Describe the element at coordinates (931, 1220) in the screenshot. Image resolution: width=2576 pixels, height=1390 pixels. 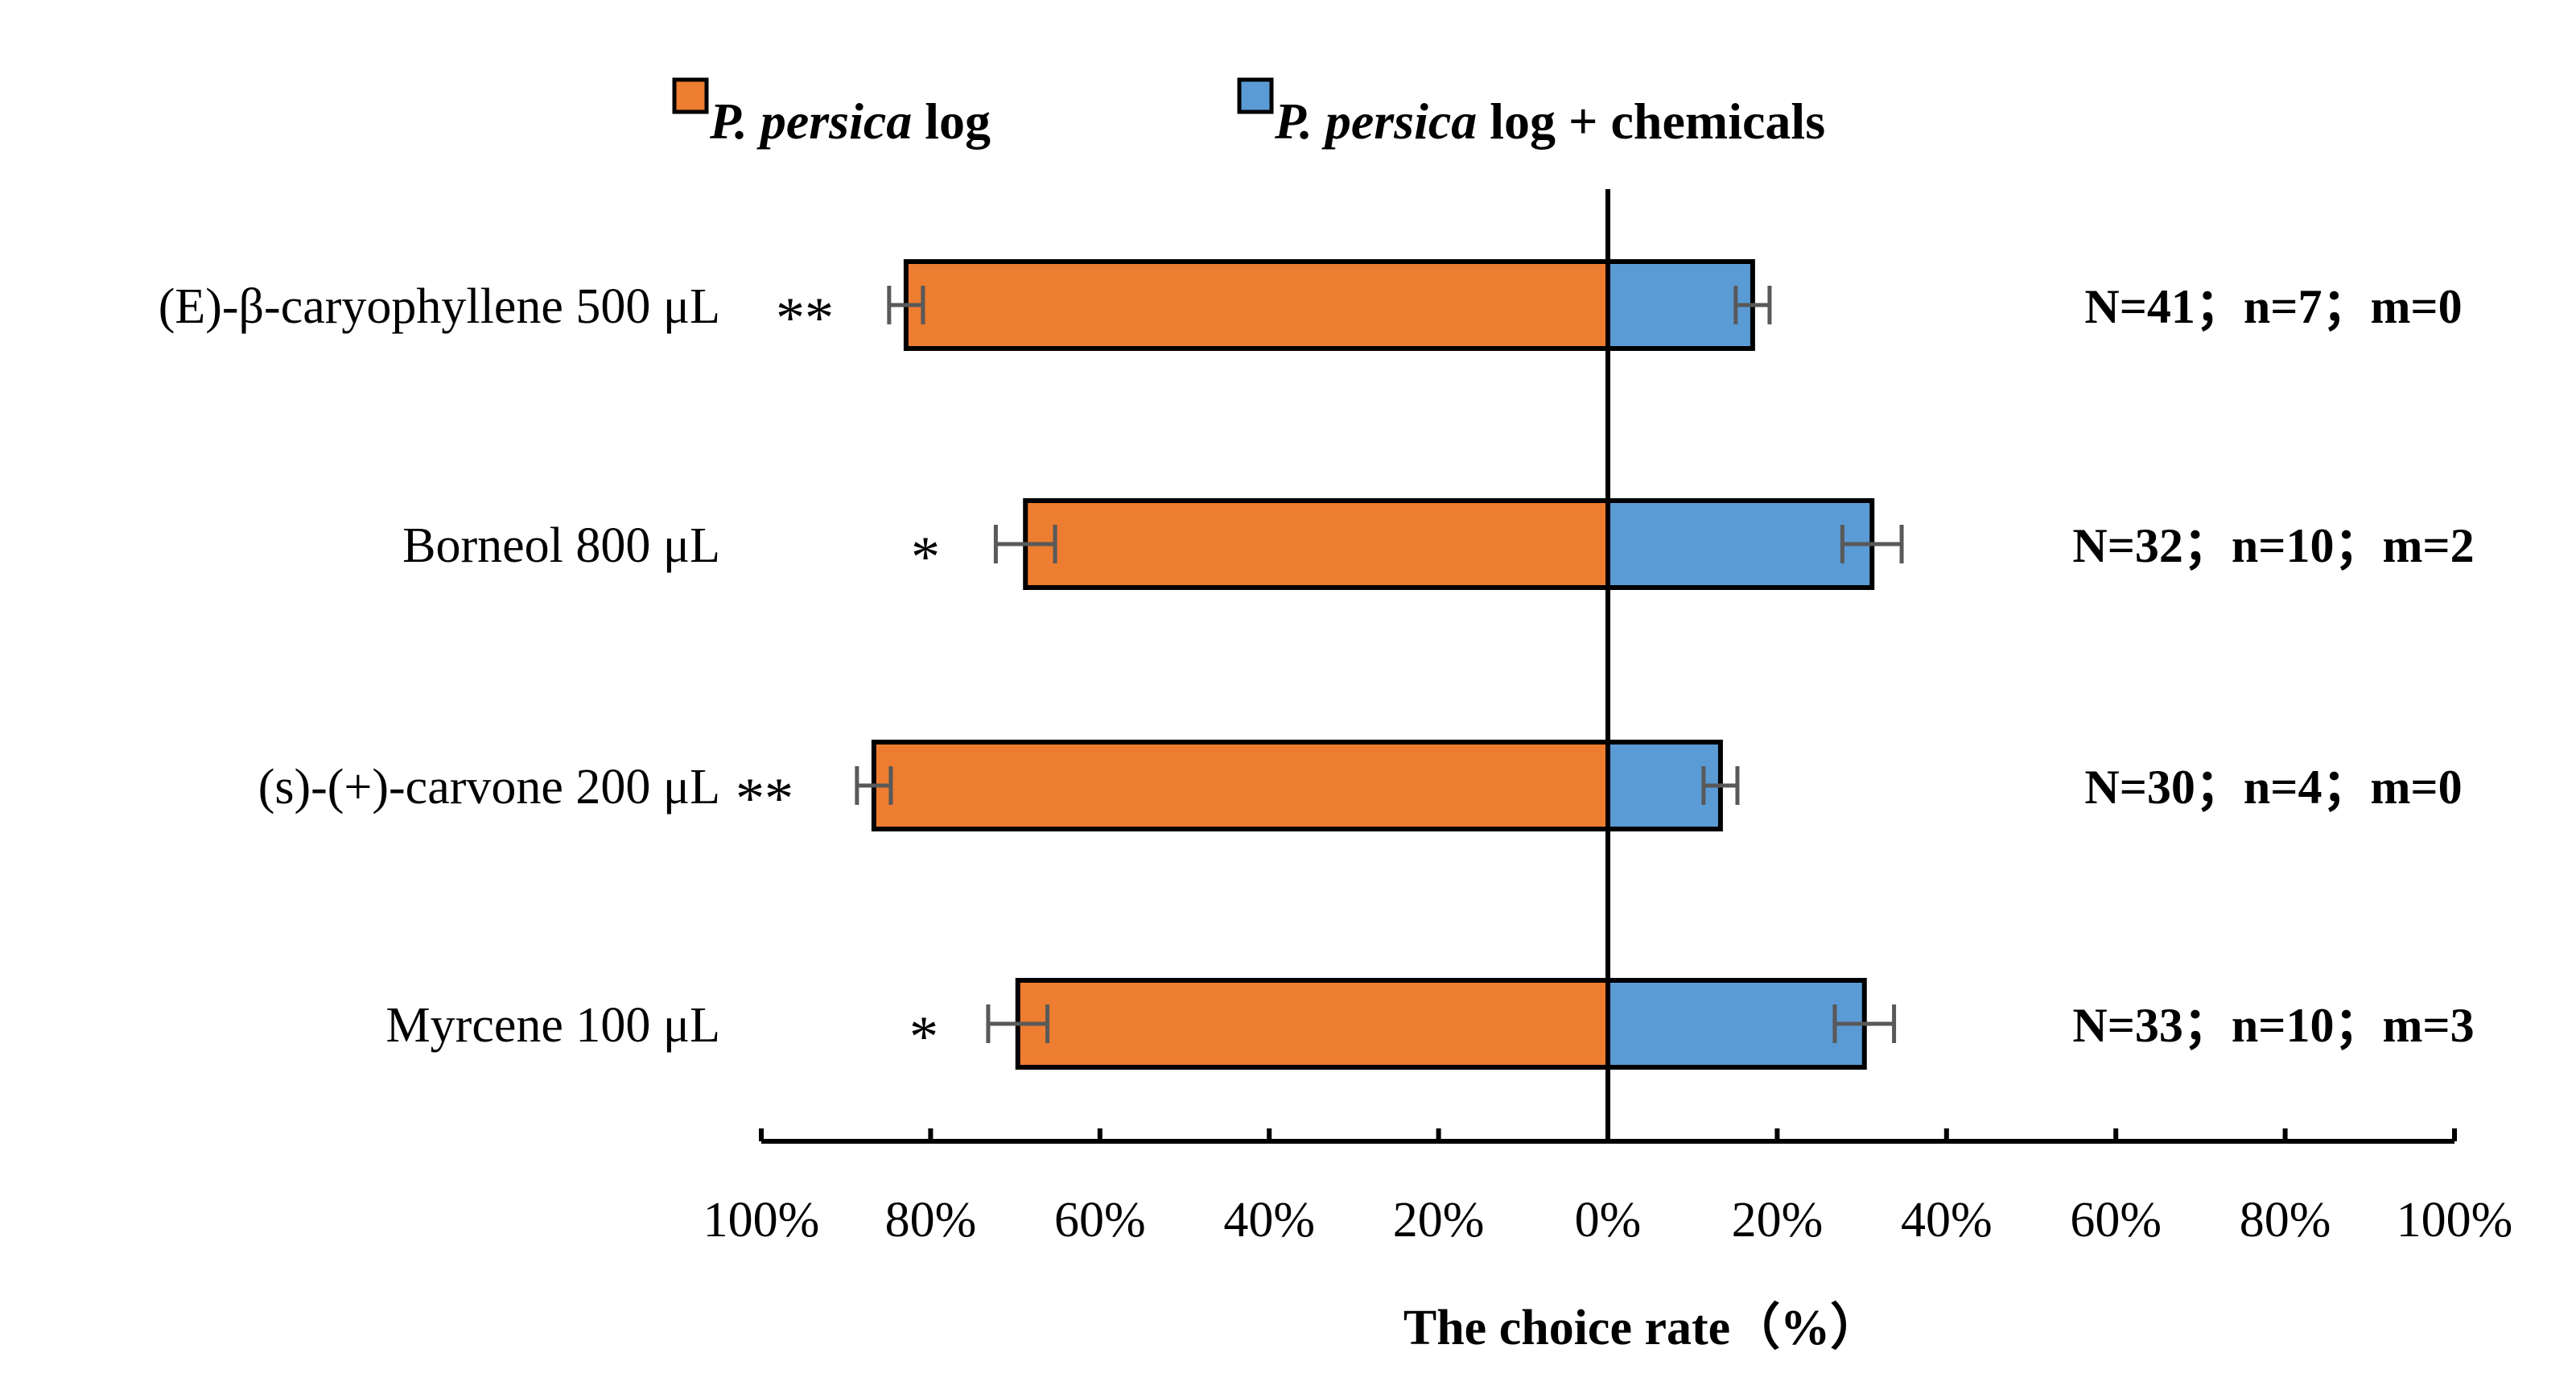
I see `x-tick-label-1: 80%` at that location.